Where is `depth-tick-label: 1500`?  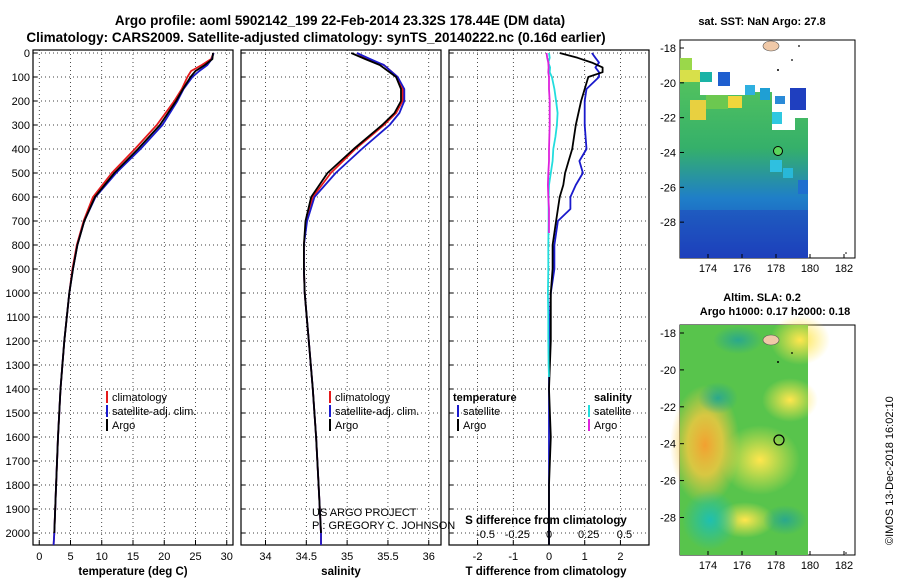 depth-tick-label: 1500 is located at coordinates (18, 414).